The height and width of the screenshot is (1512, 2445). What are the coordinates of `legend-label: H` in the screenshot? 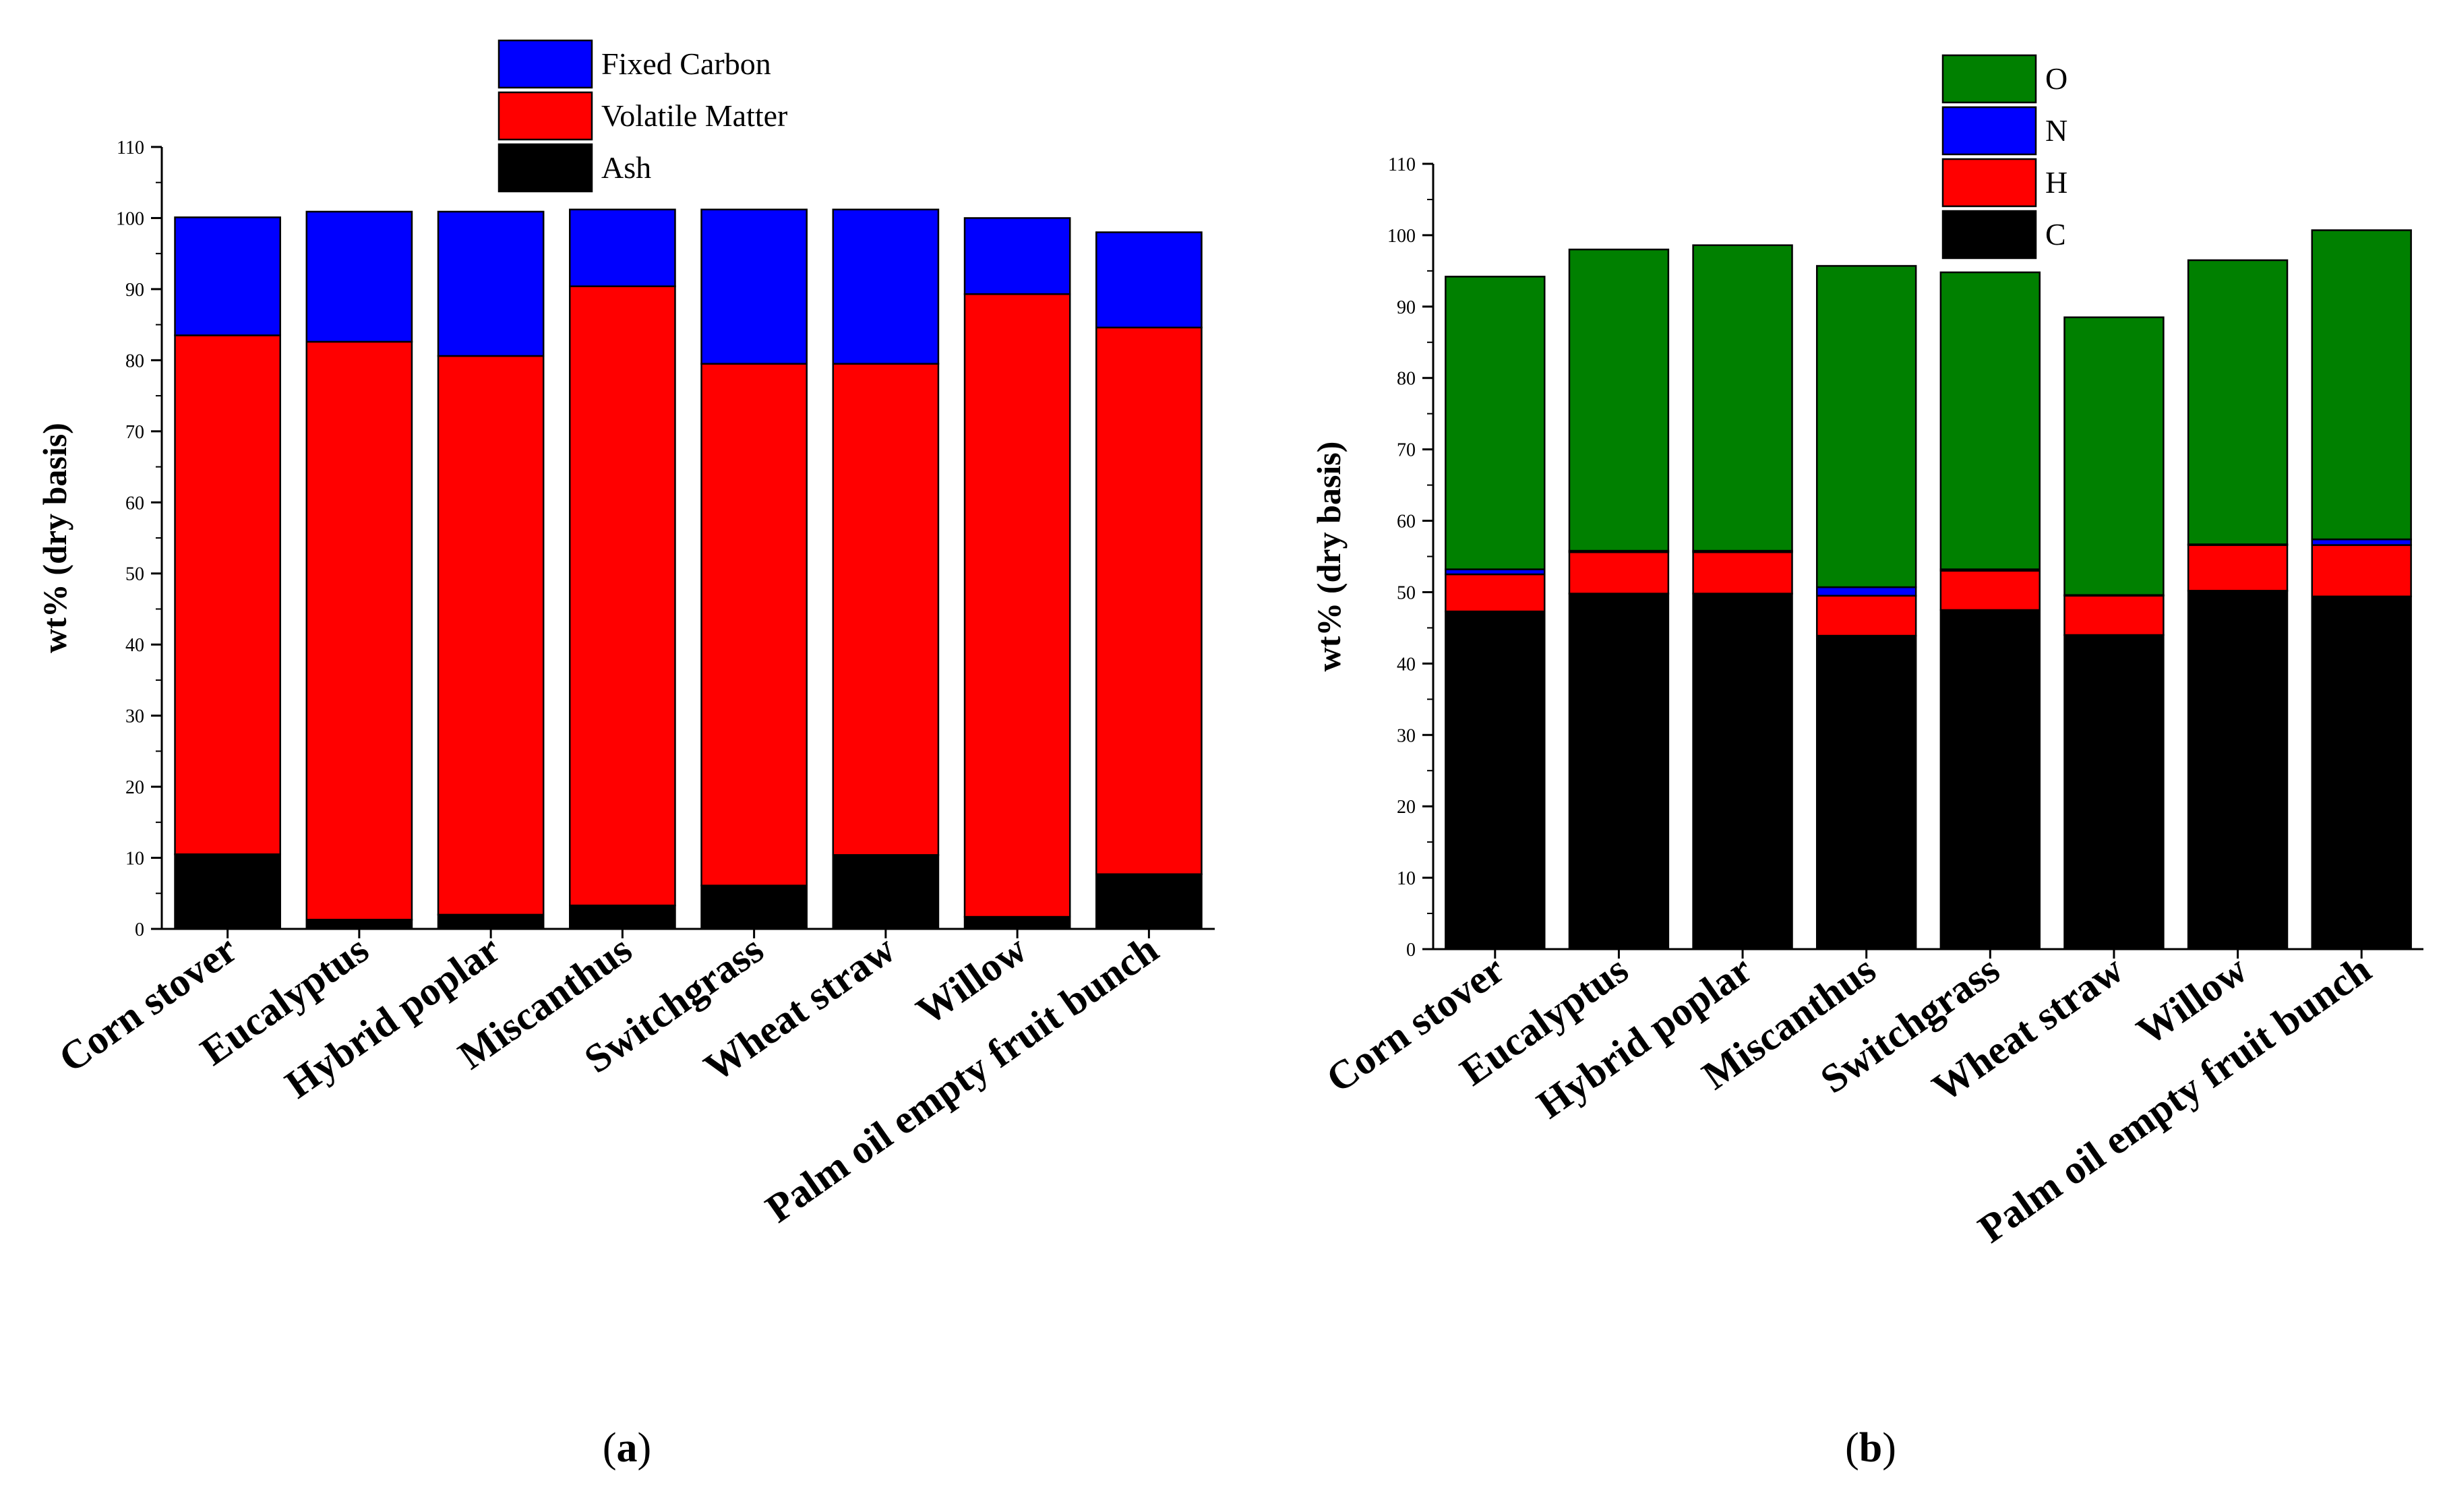 It's located at (2056, 182).